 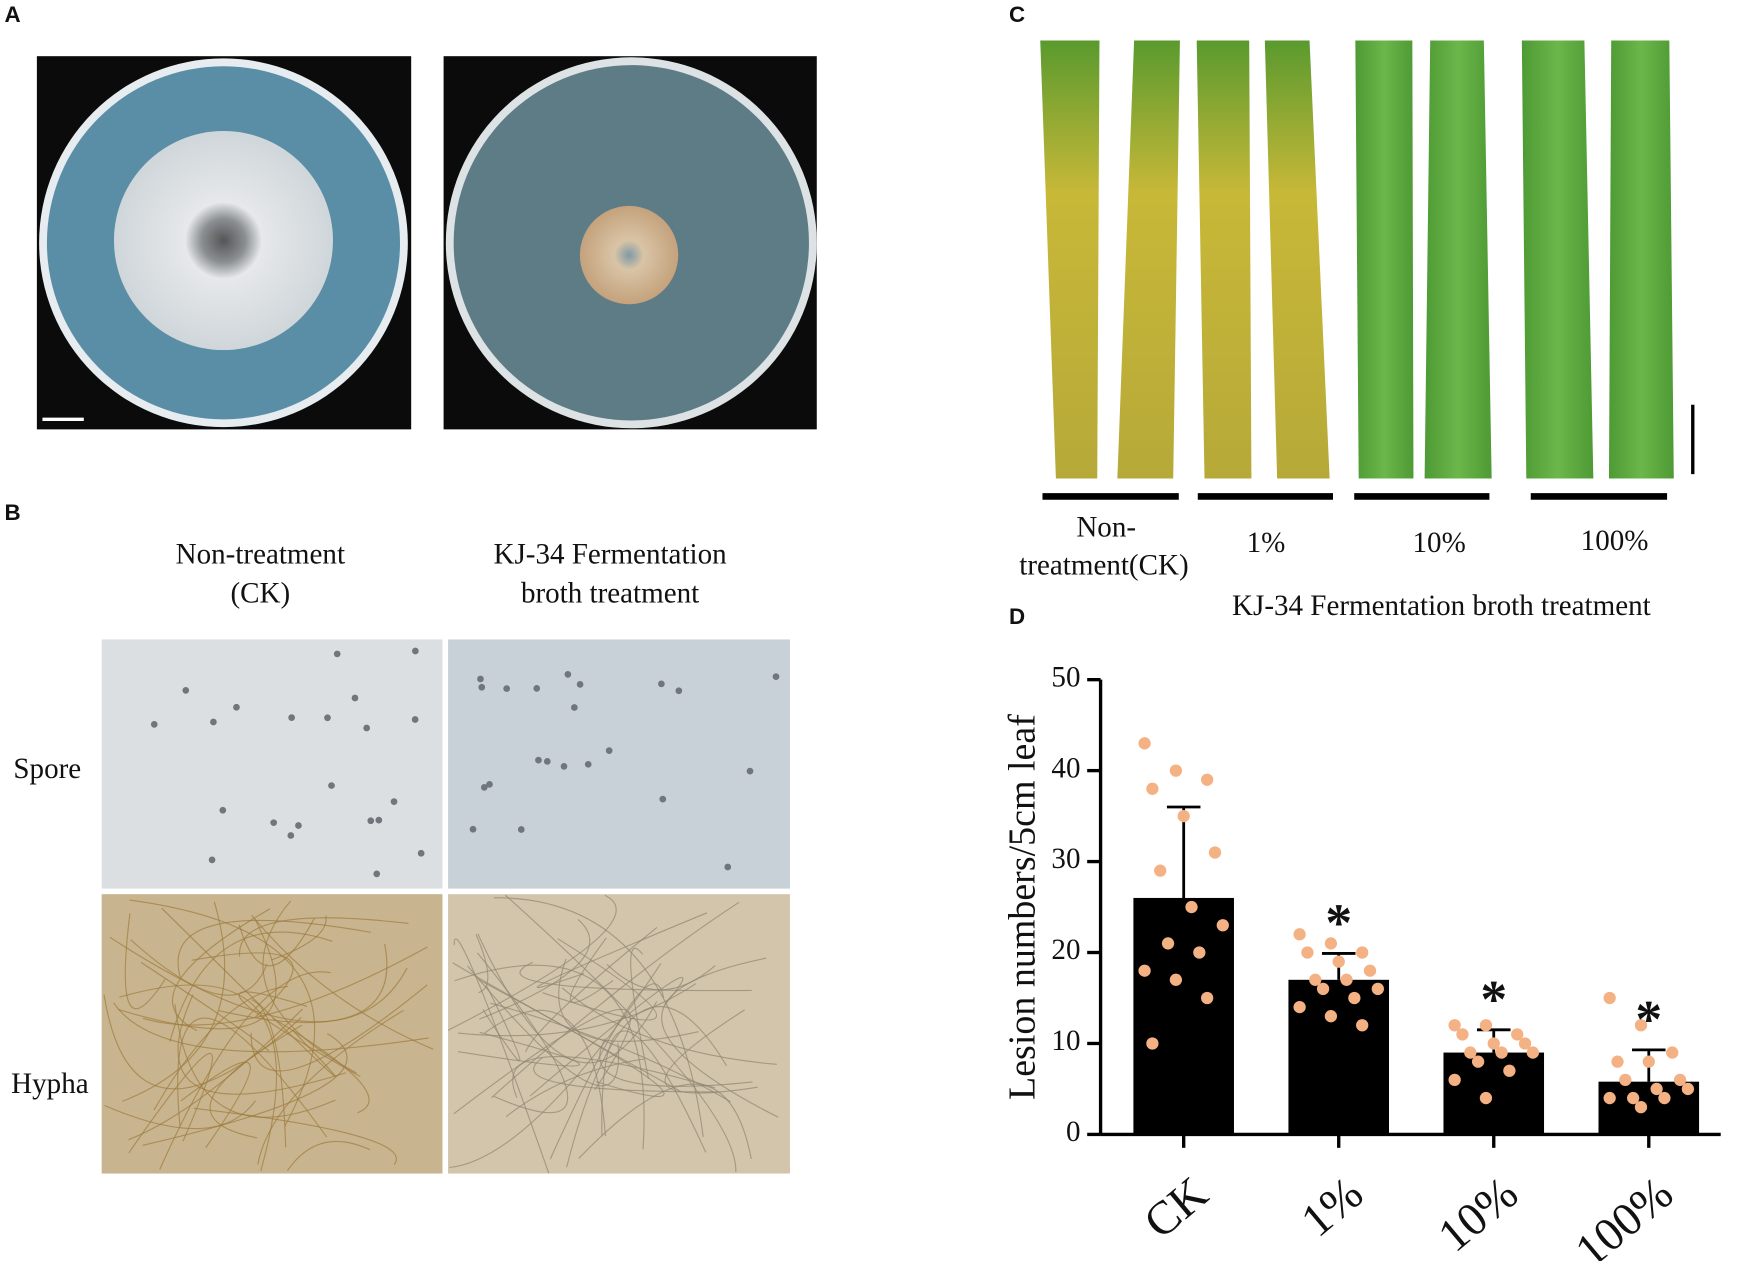 I want to click on panel-label: C, so click(x=1017, y=14).